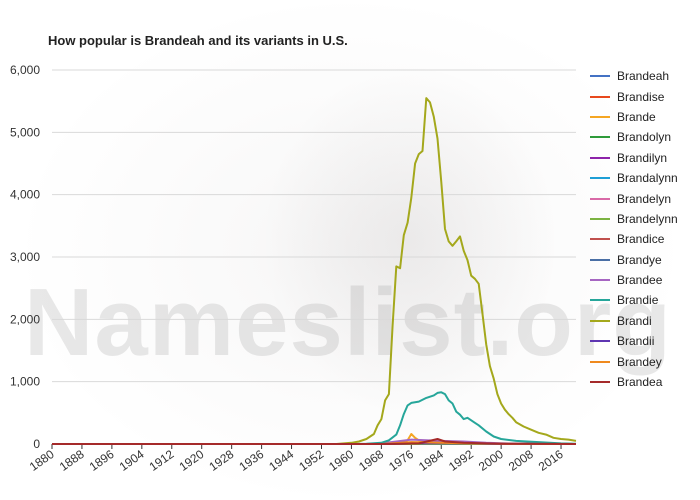 The width and height of the screenshot is (700, 500). I want to click on legend-item-brandilyn: Brandilyn, so click(634, 158).